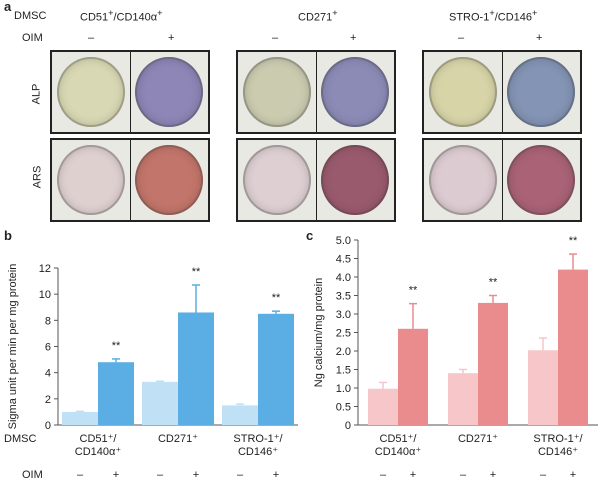  I want to click on oim-plus-g1: +, so click(171, 38).